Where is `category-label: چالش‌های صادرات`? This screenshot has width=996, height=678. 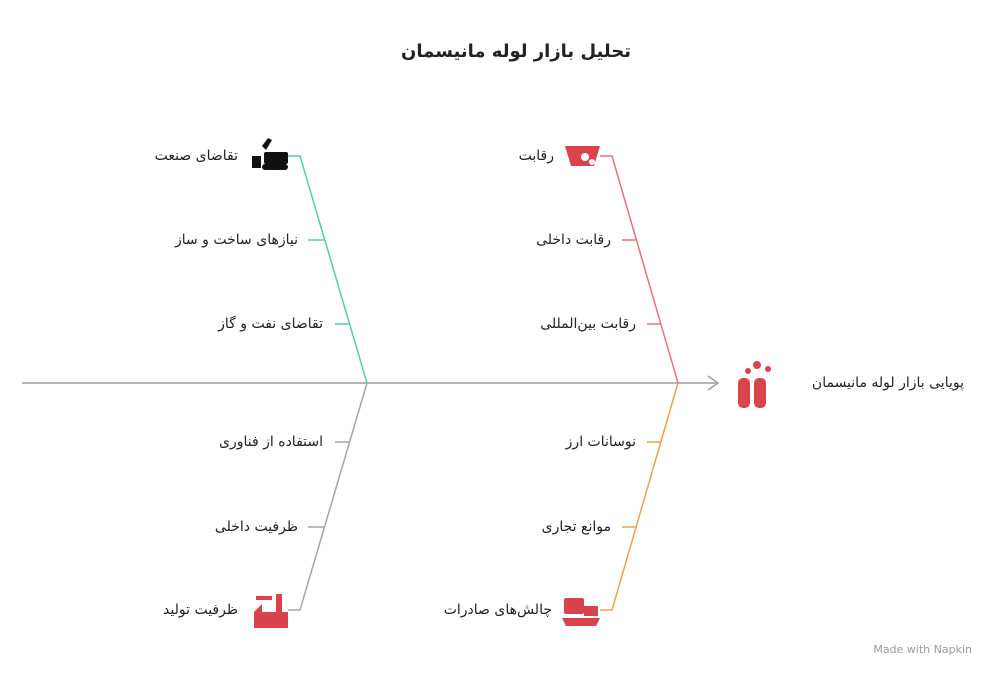 category-label: چالش‌های صادرات is located at coordinates (498, 610).